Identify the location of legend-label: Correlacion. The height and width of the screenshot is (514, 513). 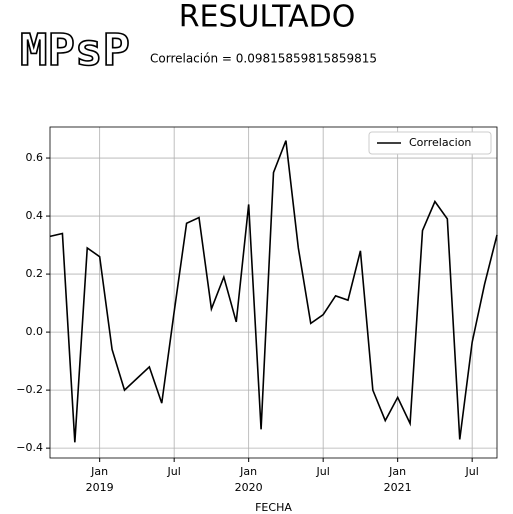
(440, 142).